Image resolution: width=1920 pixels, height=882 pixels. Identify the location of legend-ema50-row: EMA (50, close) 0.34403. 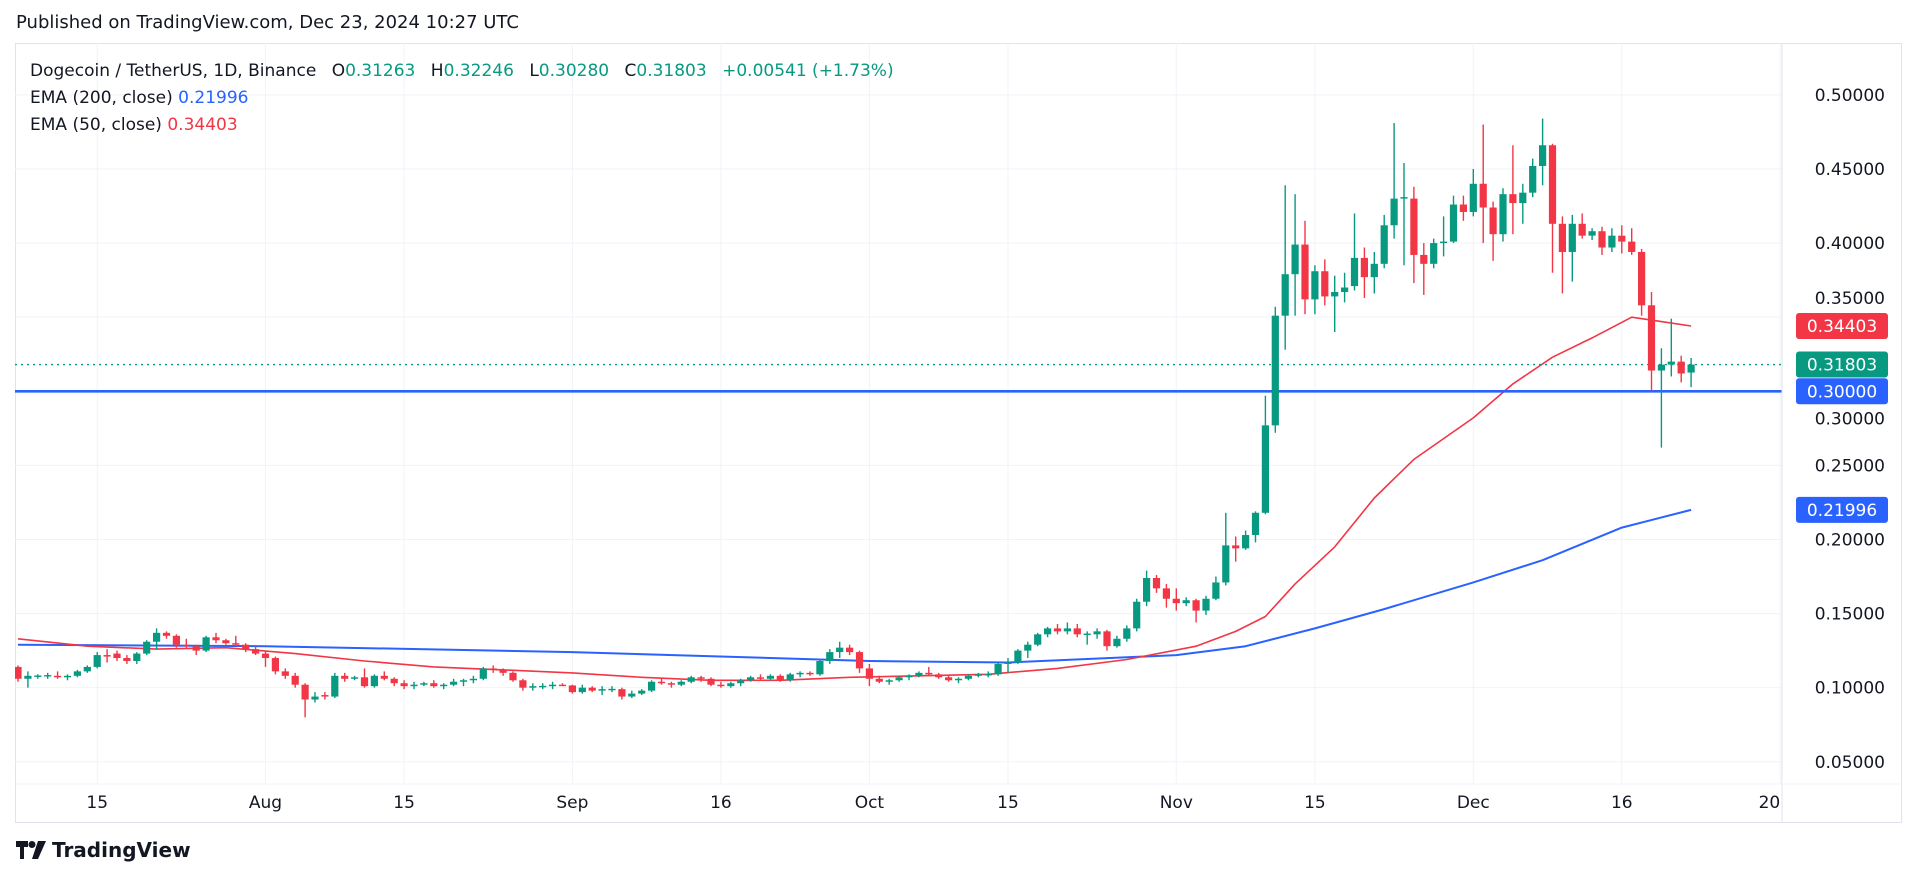
(462, 125).